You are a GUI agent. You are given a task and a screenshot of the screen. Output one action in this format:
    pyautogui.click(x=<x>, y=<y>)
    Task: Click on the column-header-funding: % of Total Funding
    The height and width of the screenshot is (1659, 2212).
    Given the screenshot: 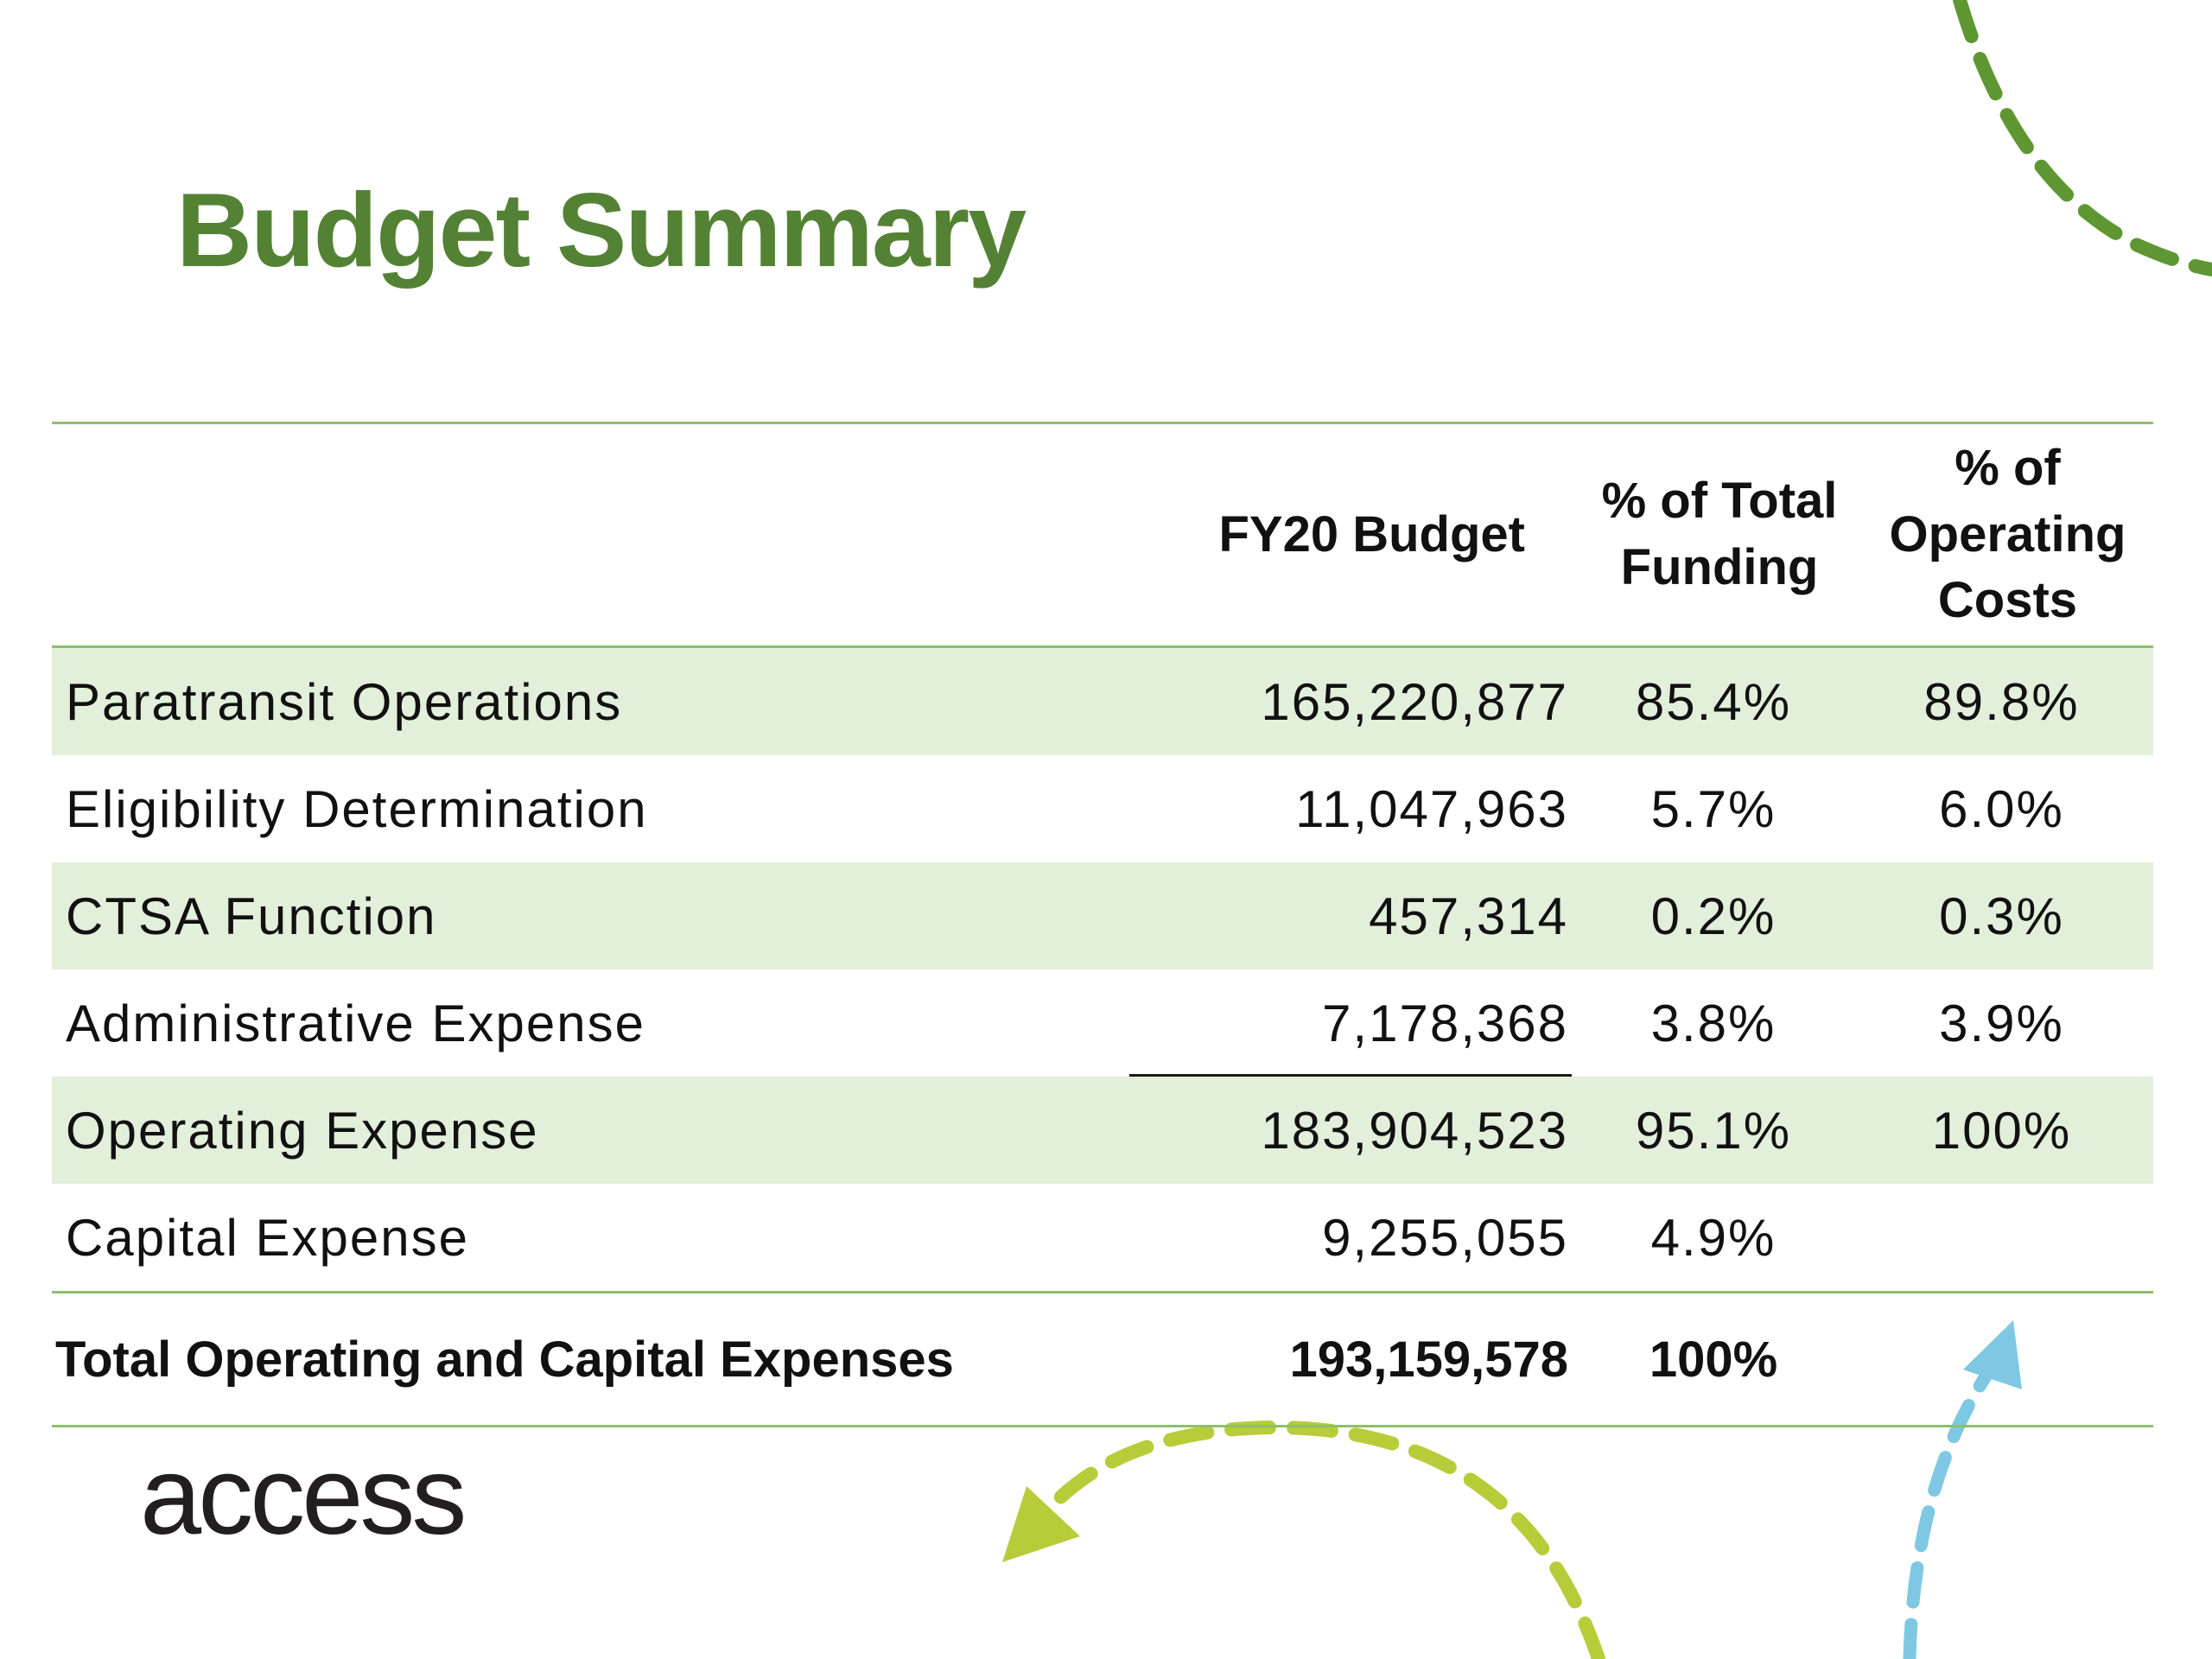 What is the action you would take?
    pyautogui.click(x=1719, y=535)
    